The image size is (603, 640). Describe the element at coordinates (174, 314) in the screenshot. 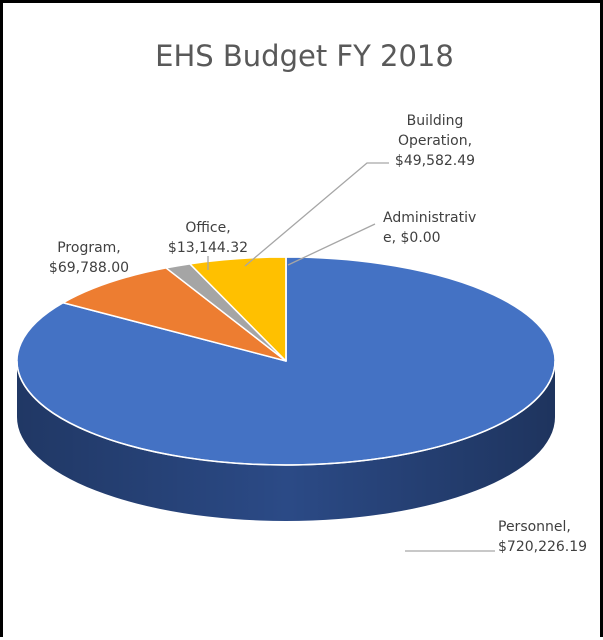

I see `pie-slice-program` at that location.